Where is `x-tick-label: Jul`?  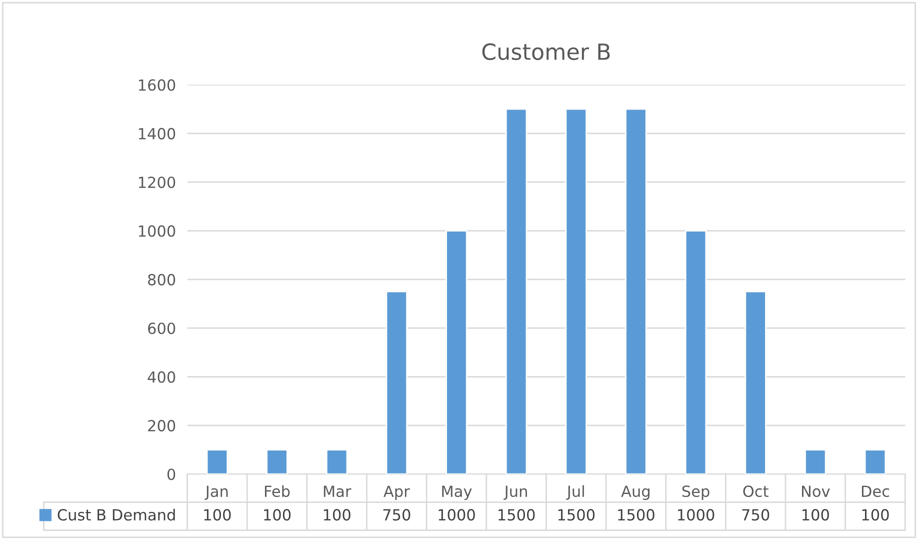 x-tick-label: Jul is located at coordinates (575, 492).